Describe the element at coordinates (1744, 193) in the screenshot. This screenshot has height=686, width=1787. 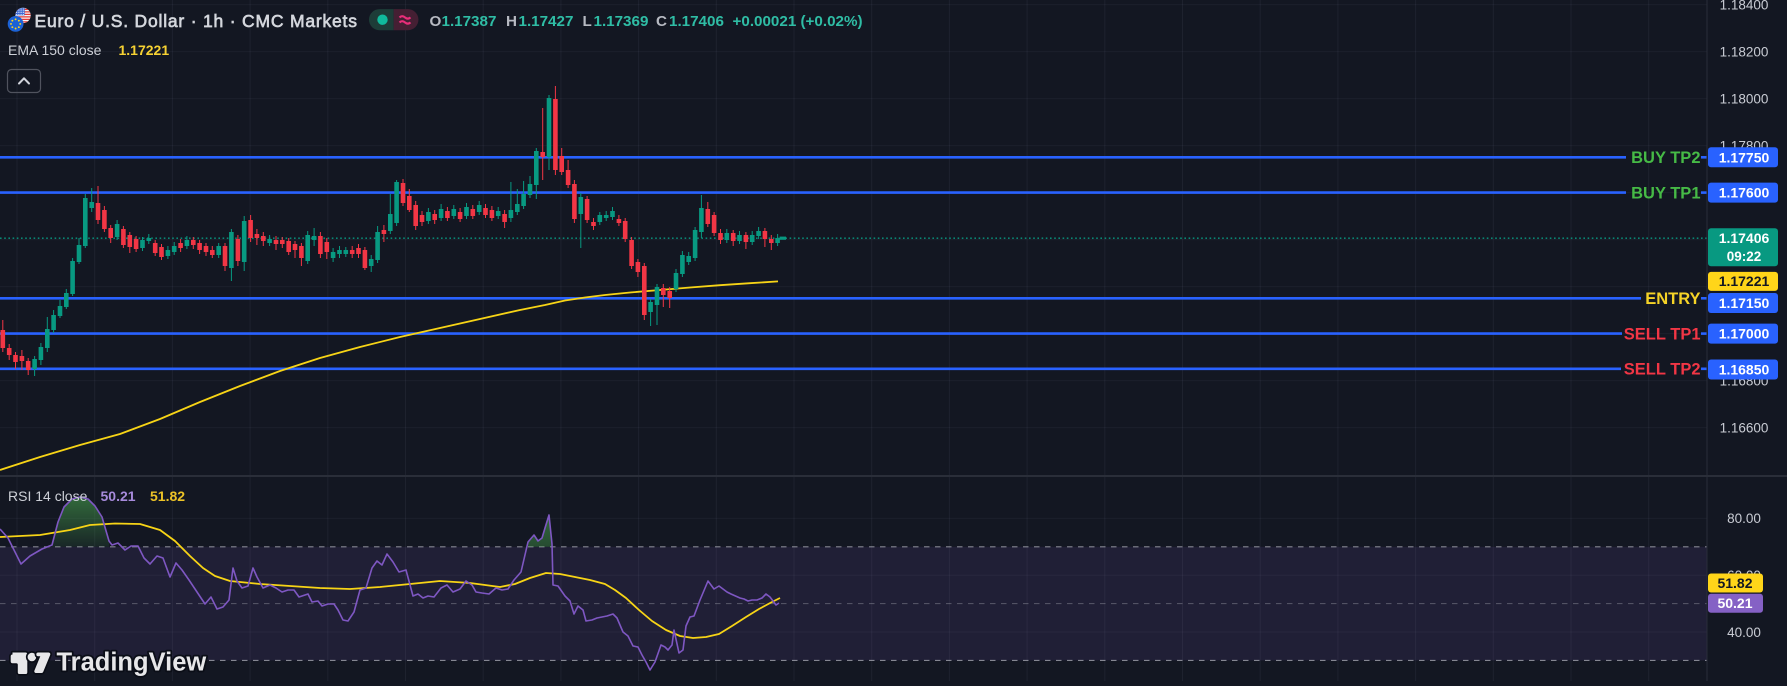
I see `svg-text: 1.17600` at that location.